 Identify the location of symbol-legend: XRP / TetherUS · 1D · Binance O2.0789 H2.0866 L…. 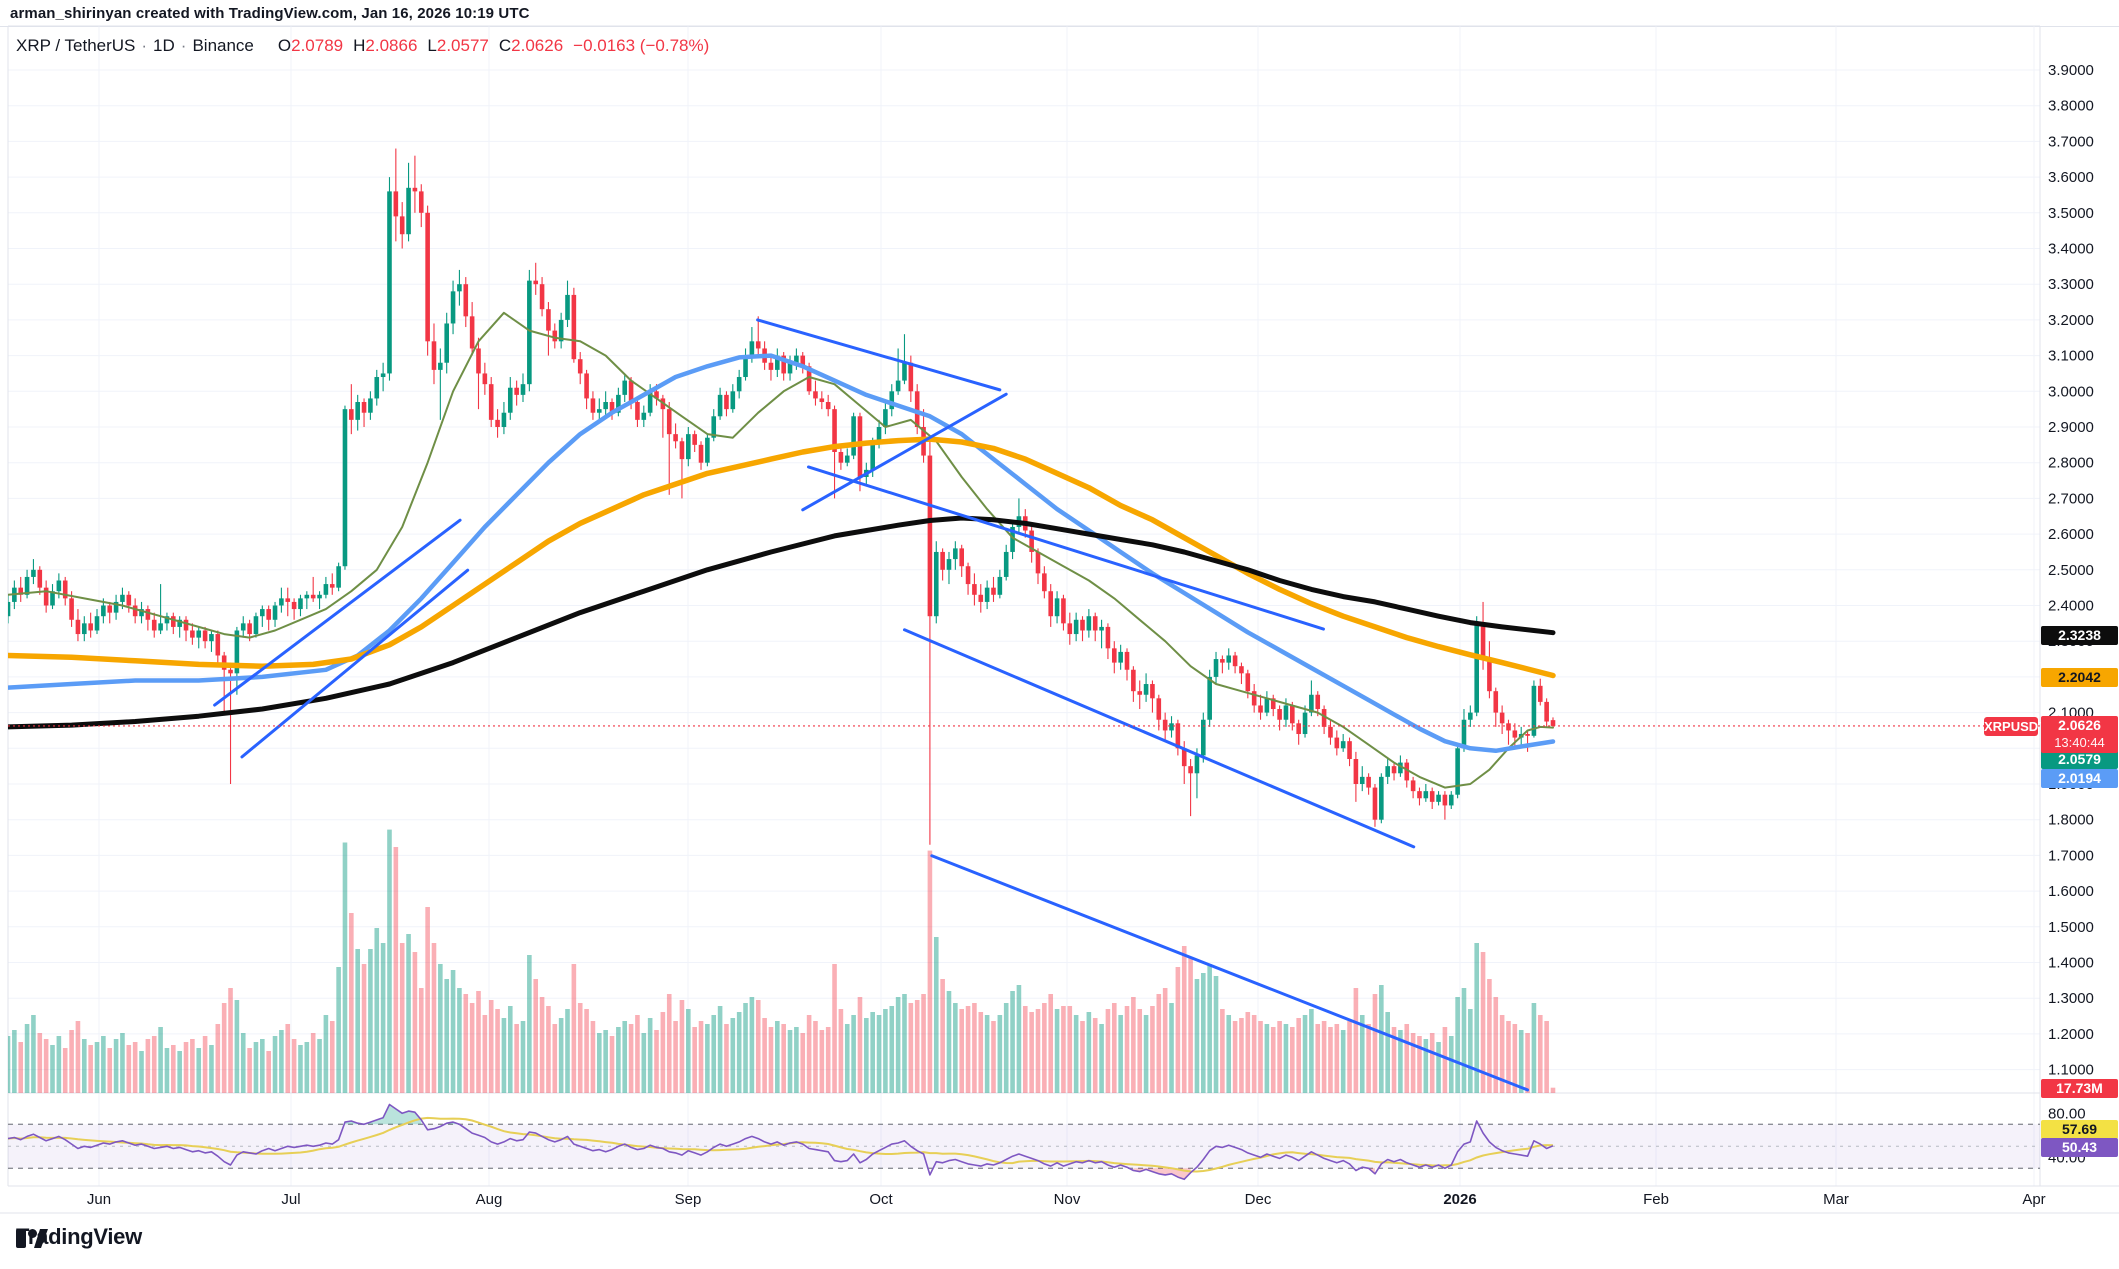
(362, 46).